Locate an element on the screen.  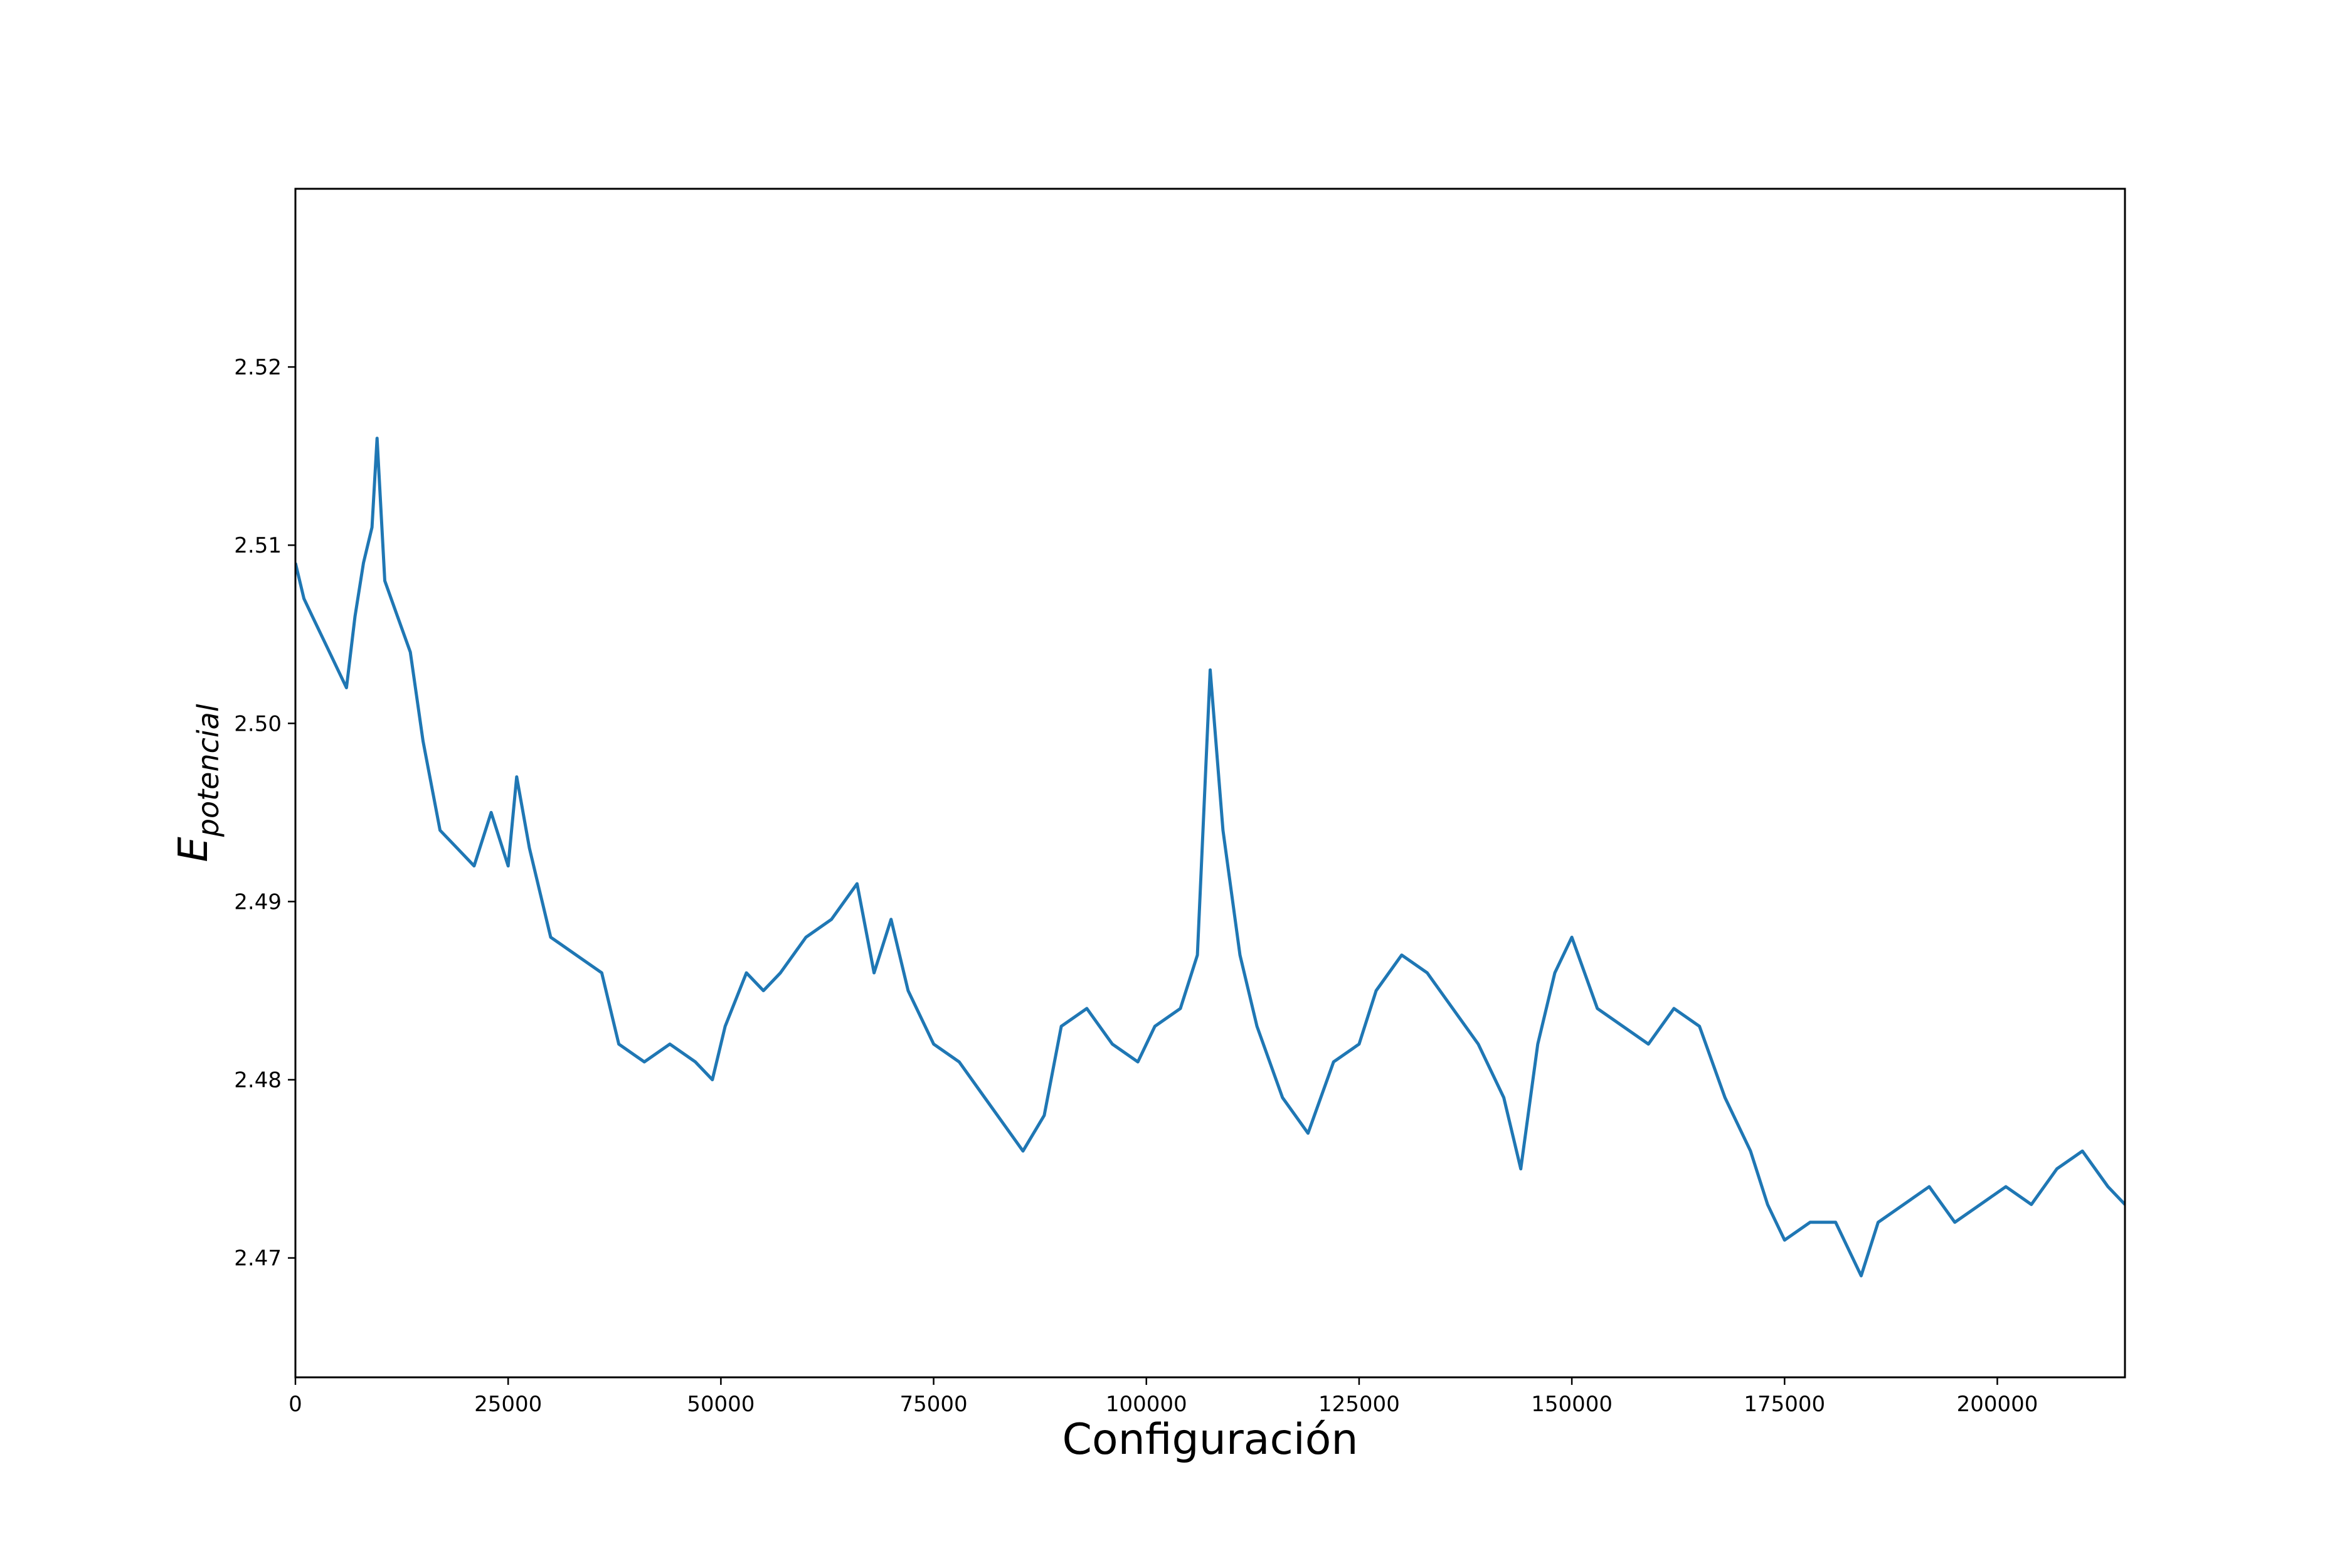
y-tick-label: 2.47 is located at coordinates (258, 1258).